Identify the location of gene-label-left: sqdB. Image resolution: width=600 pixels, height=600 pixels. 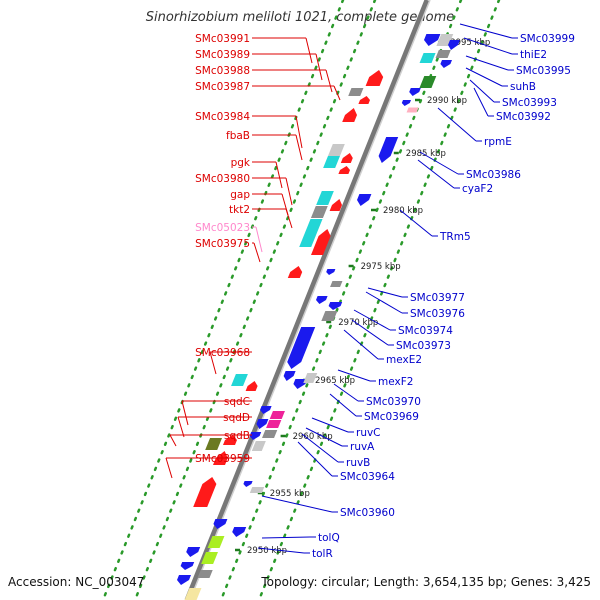
(237, 436).